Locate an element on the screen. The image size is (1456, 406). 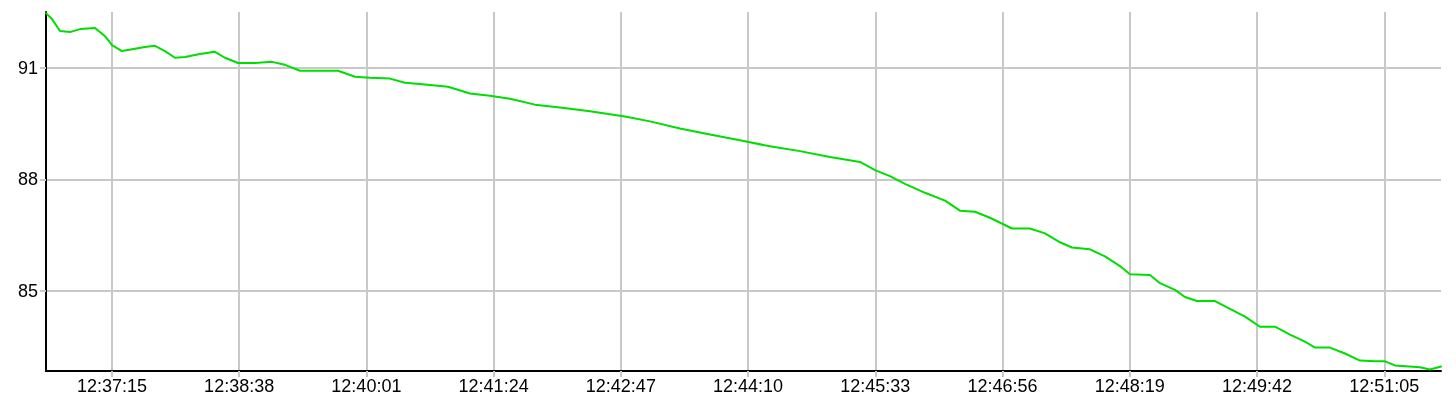
x-tick-label: 12:40:01 is located at coordinates (366, 386).